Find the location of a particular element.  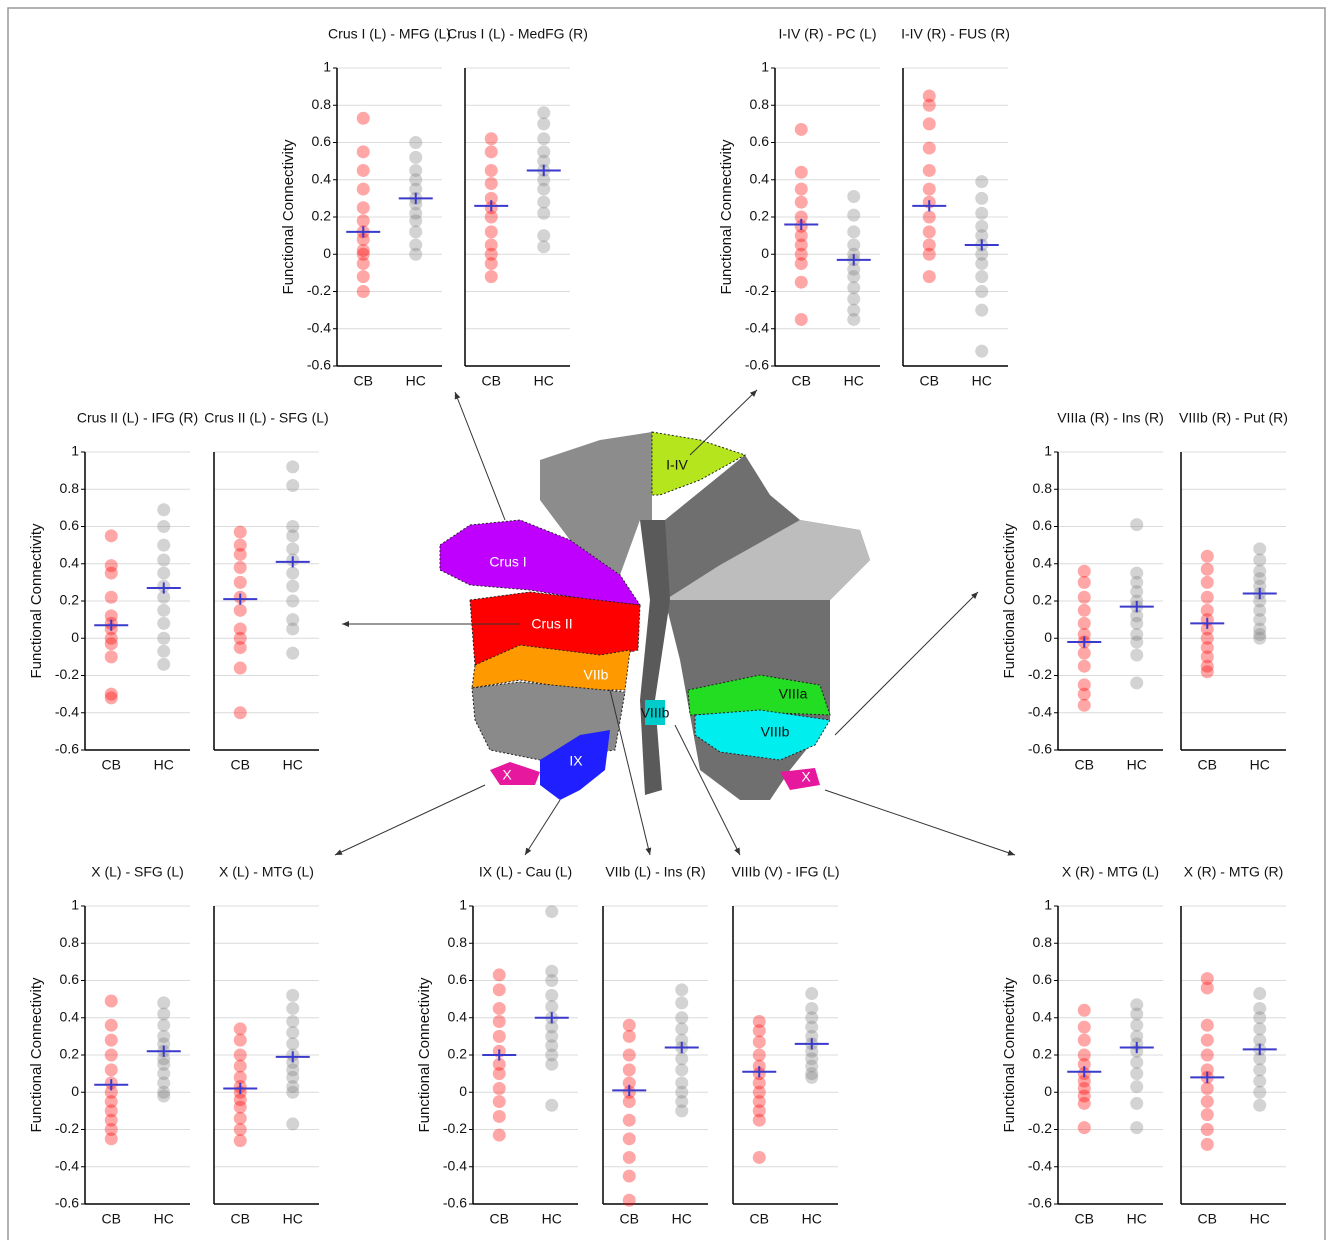

region-label: Crus I is located at coordinates (507, 562).